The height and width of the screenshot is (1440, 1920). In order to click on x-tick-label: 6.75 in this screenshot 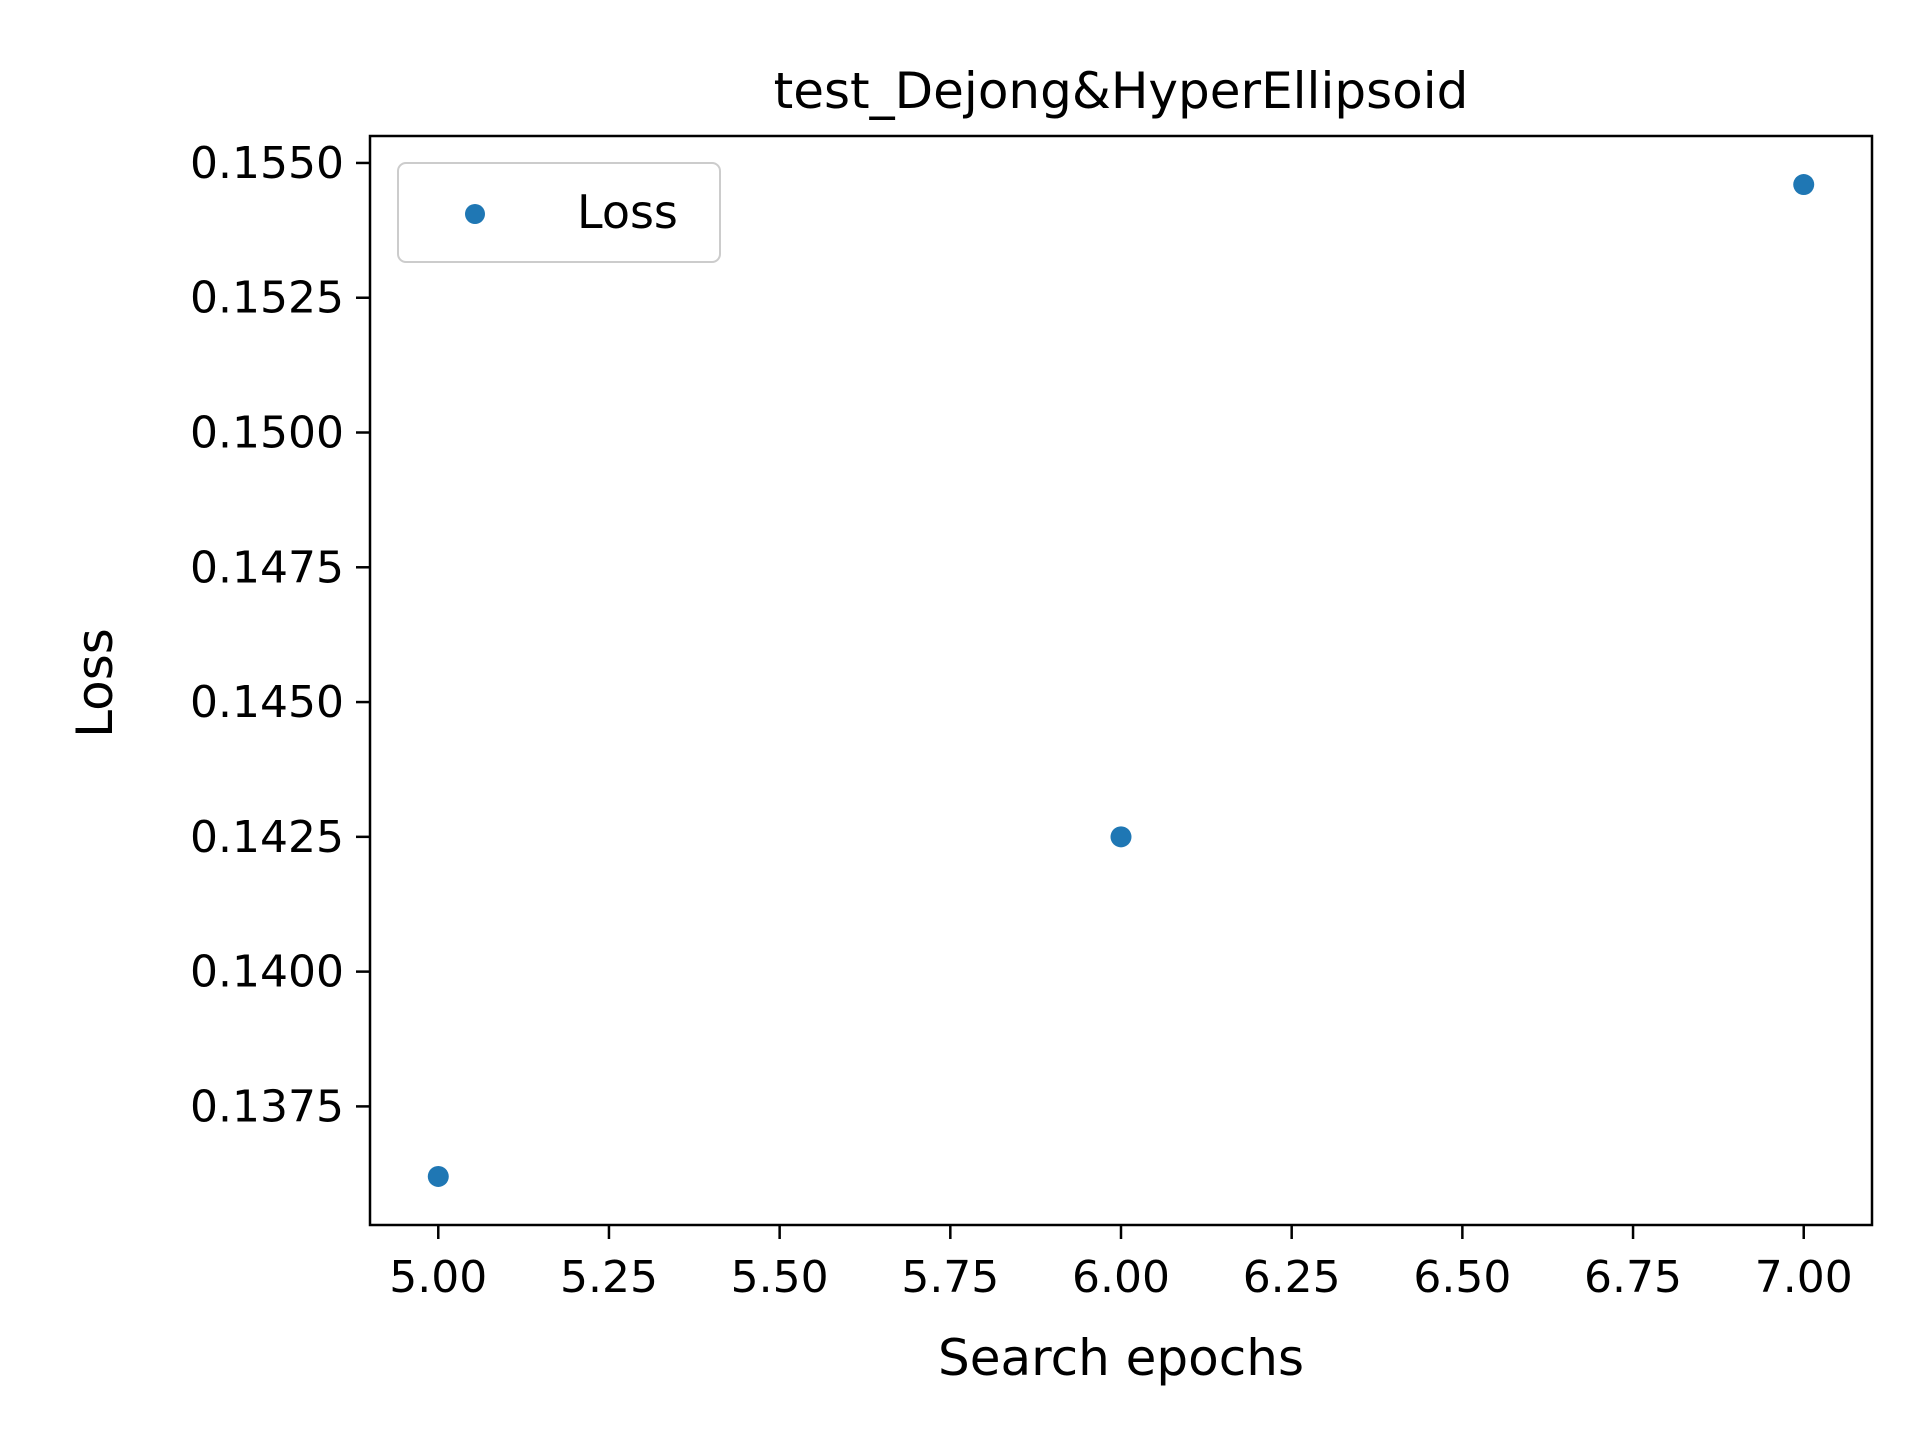, I will do `click(1633, 1277)`.